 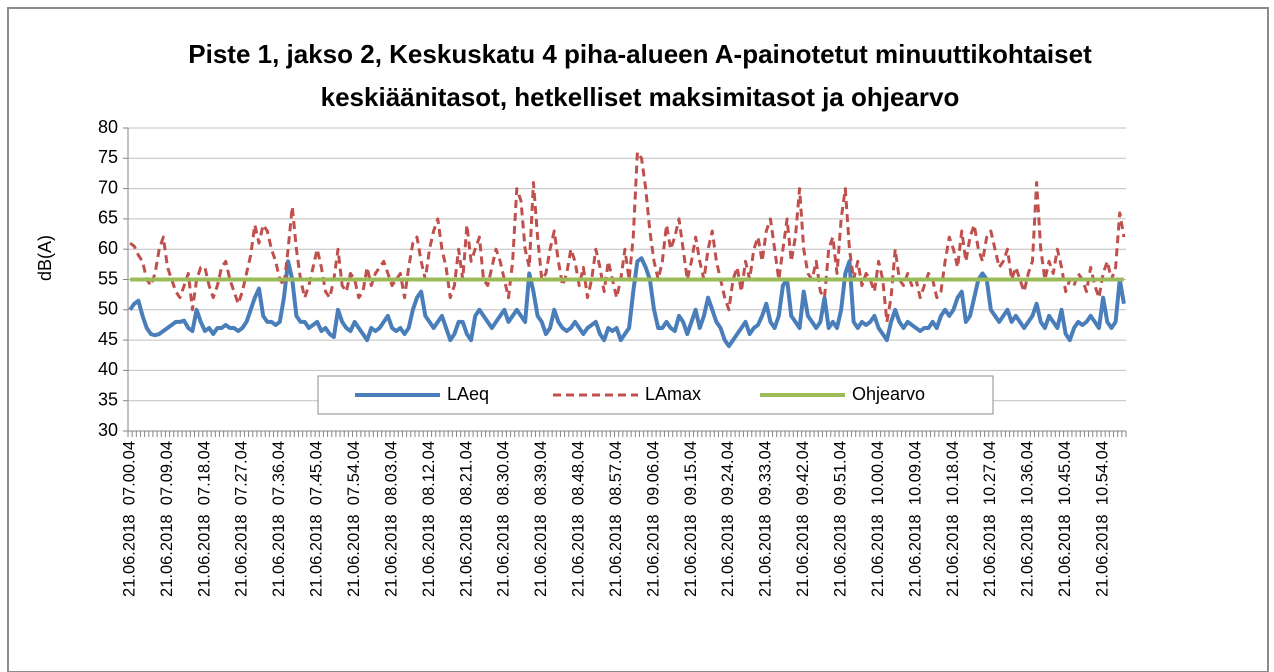 What do you see at coordinates (888, 394) in the screenshot?
I see `legend-label: Ohjearvo` at bounding box center [888, 394].